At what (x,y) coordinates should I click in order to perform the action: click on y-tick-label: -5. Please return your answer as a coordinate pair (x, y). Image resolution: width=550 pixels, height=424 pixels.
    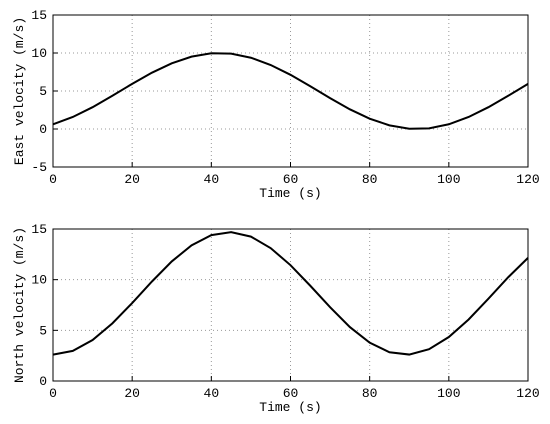
    Looking at the image, I should click on (39, 167).